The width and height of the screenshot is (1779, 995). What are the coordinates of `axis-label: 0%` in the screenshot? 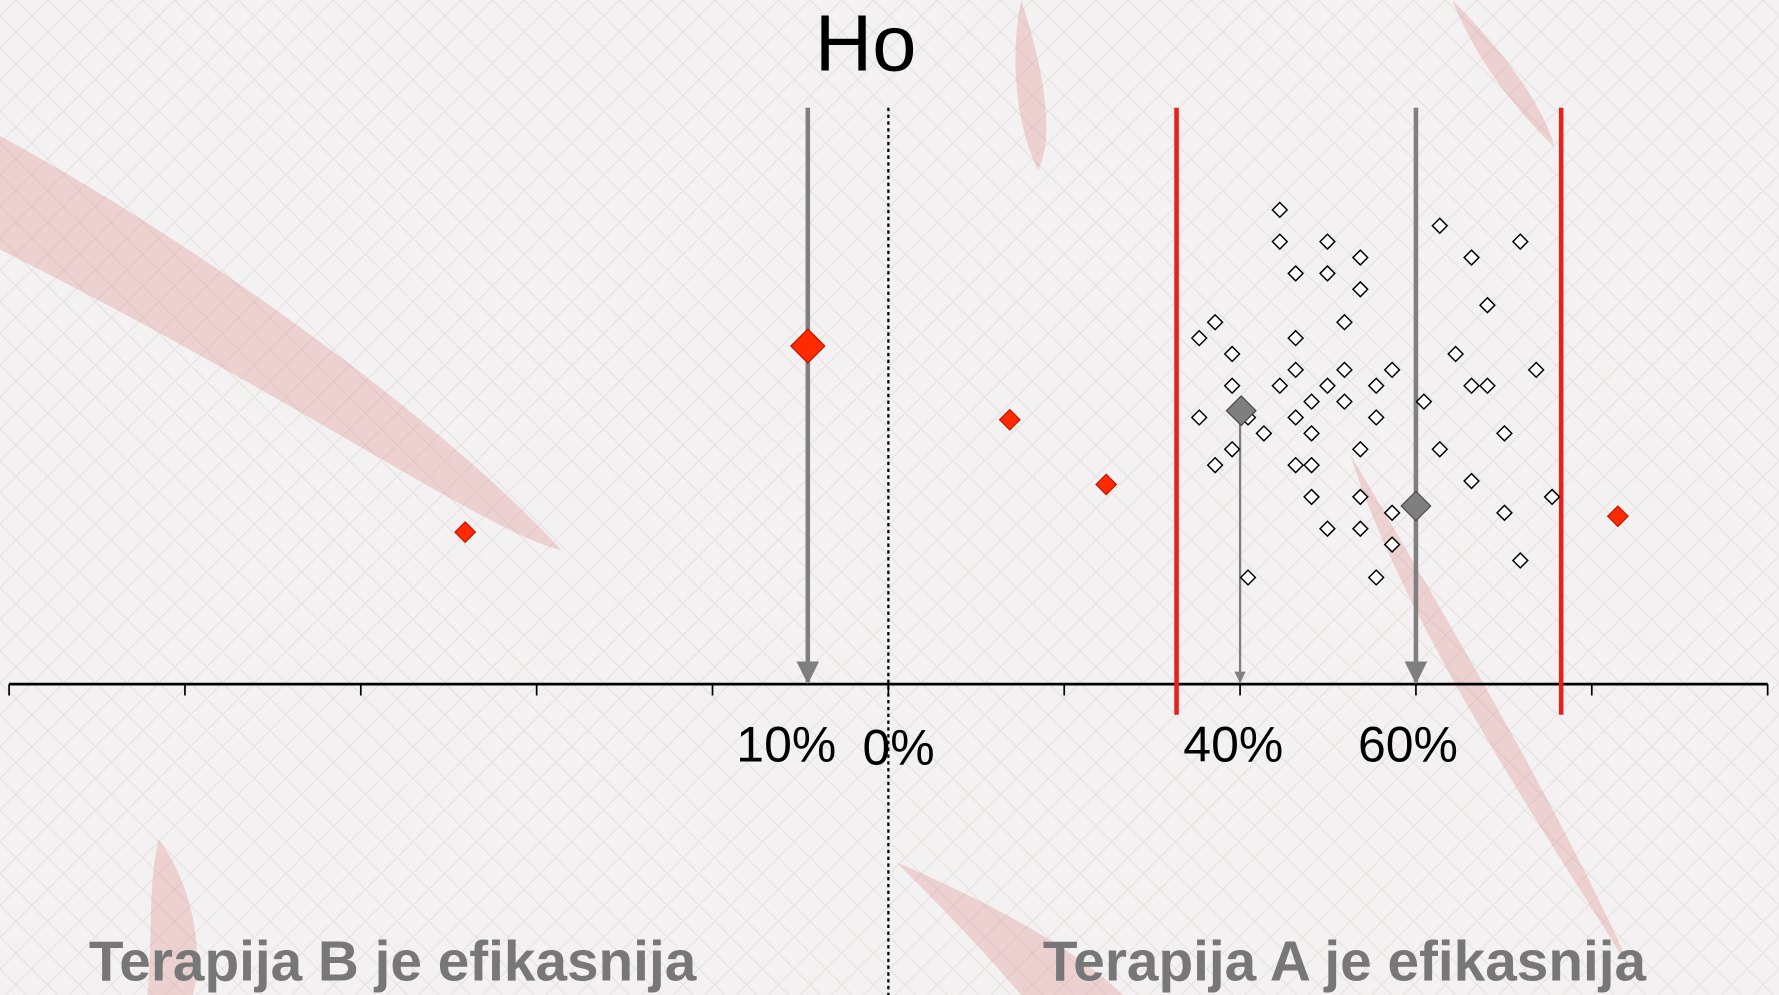 It's located at (899, 748).